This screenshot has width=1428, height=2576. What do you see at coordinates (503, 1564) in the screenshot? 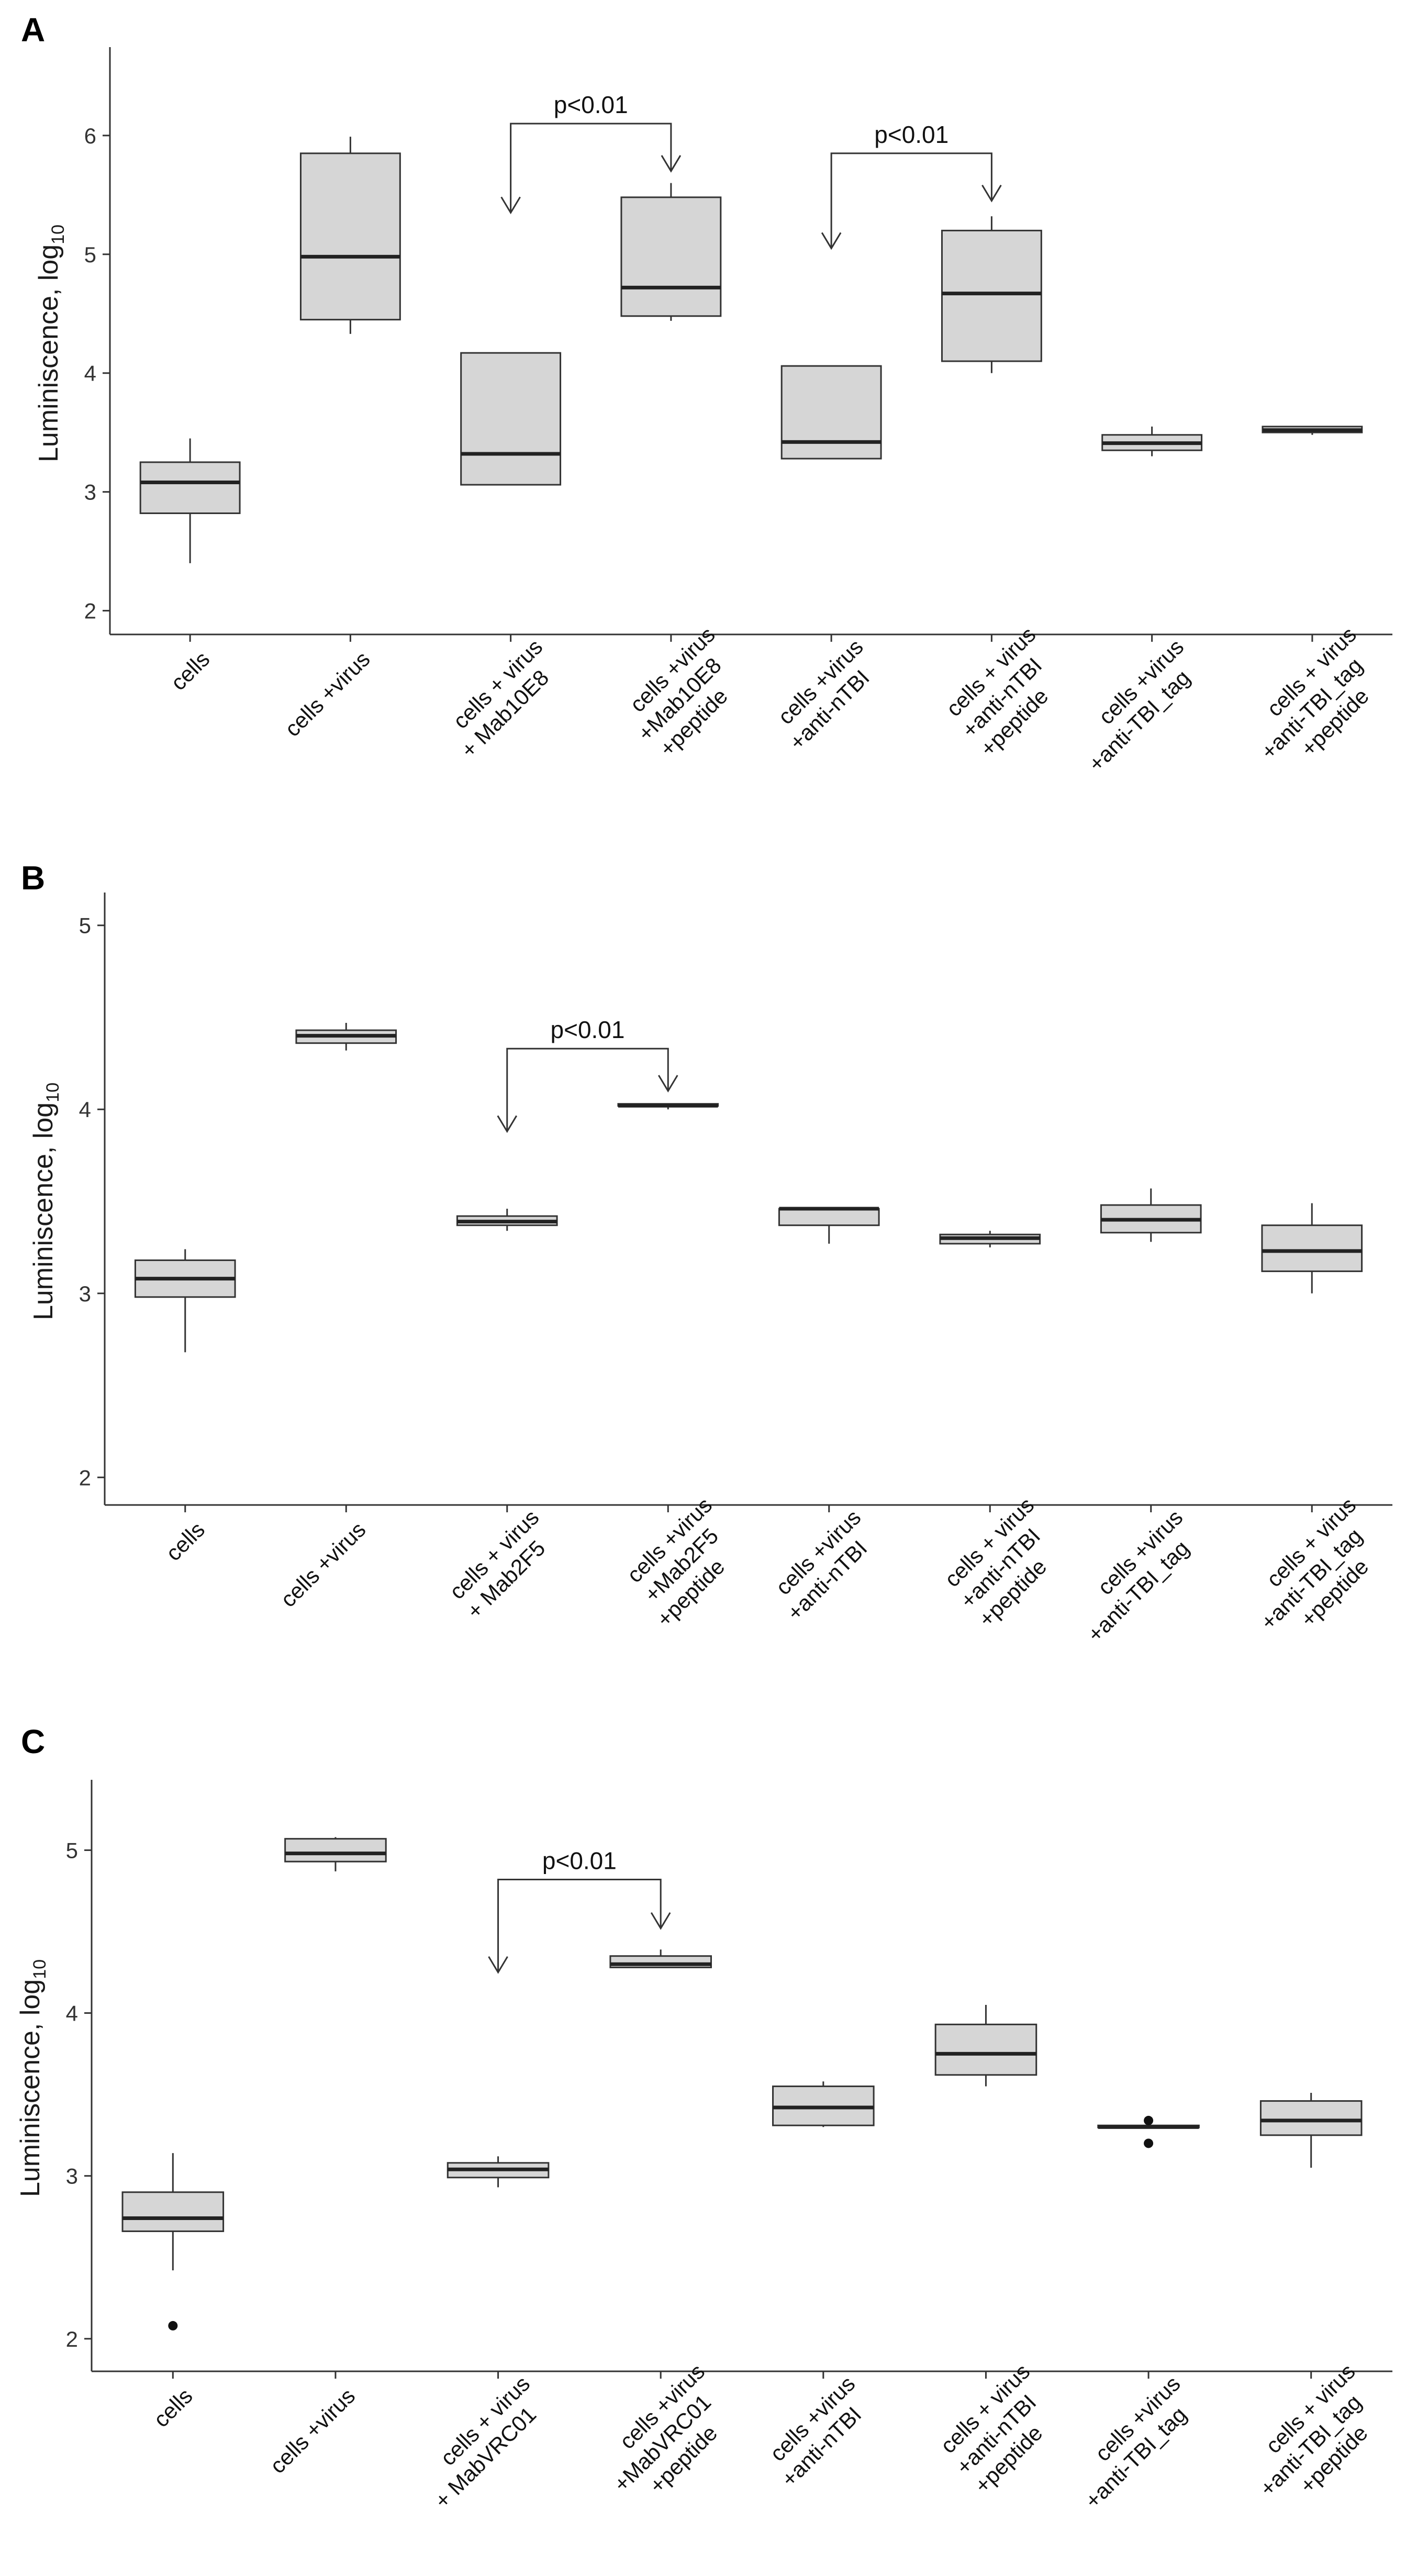
I see `panel-b-category-label: cells + virus+ Mab2F5` at bounding box center [503, 1564].